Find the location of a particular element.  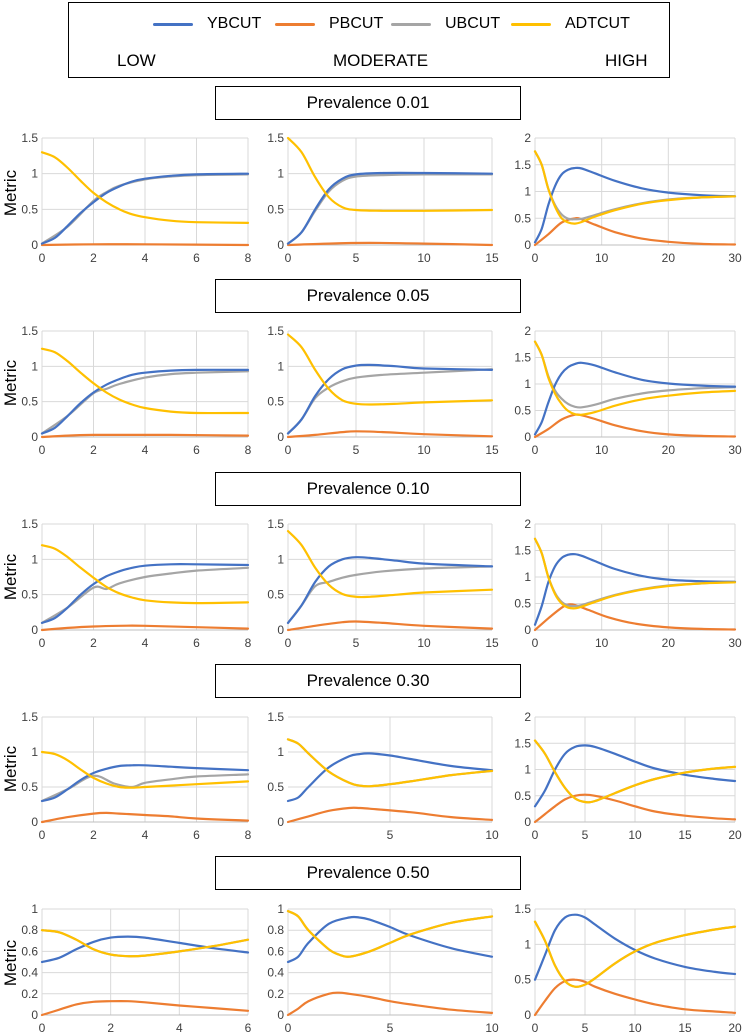

y-tick-label-p3-1: 1.5 is located at coordinates (275, 717).